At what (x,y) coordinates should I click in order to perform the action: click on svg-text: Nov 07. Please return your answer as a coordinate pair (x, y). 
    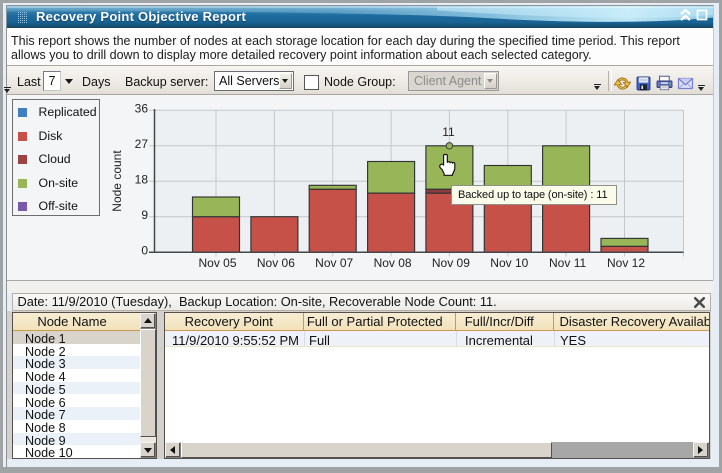
    Looking at the image, I should click on (334, 263).